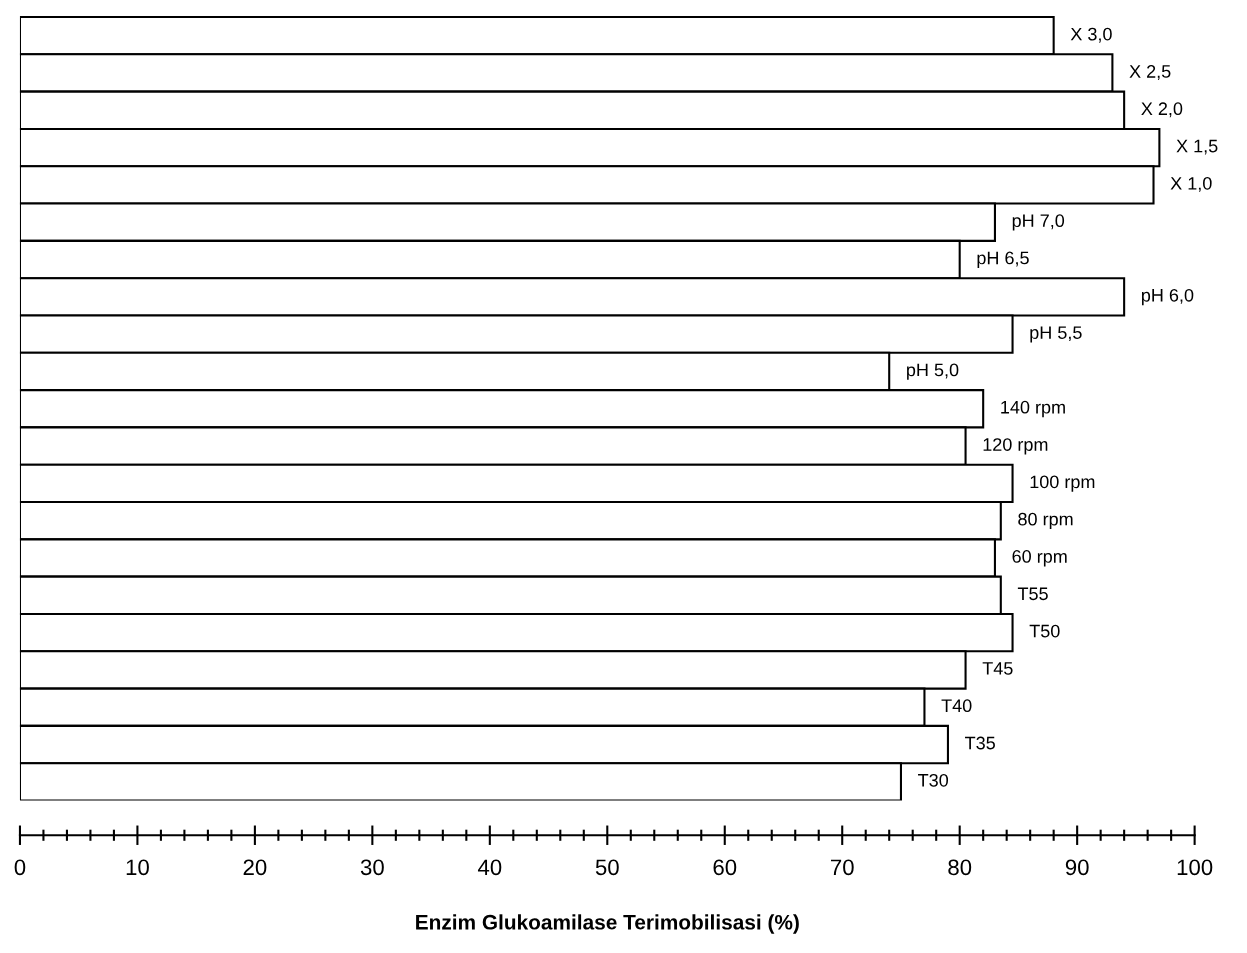 This screenshot has height=953, width=1247. Describe the element at coordinates (1191, 184) in the screenshot. I see `y-tick-label: X 1,0` at that location.